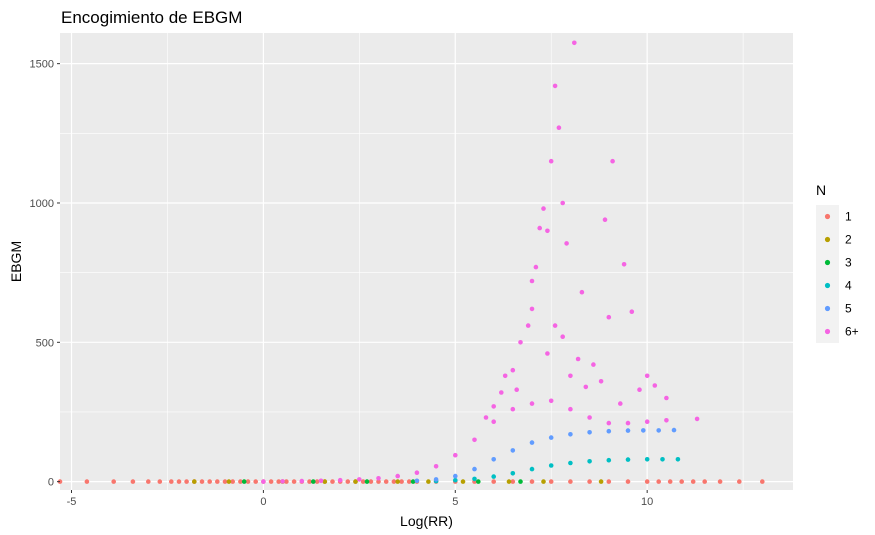 The height and width of the screenshot is (535, 875). What do you see at coordinates (42, 65) in the screenshot?
I see `y-tick-label: 1500` at bounding box center [42, 65].